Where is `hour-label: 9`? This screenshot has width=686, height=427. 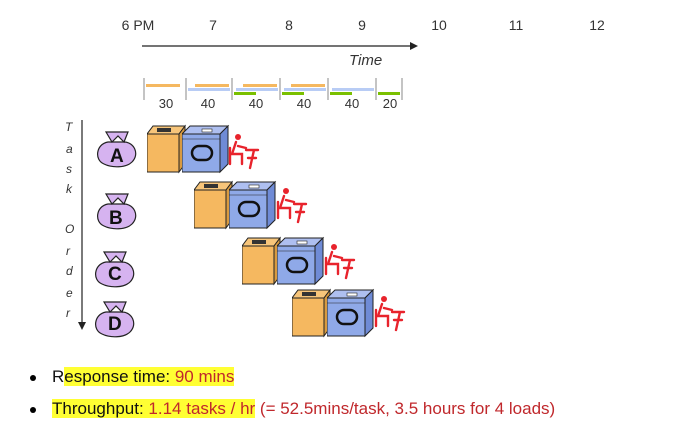 hour-label: 9 is located at coordinates (362, 25).